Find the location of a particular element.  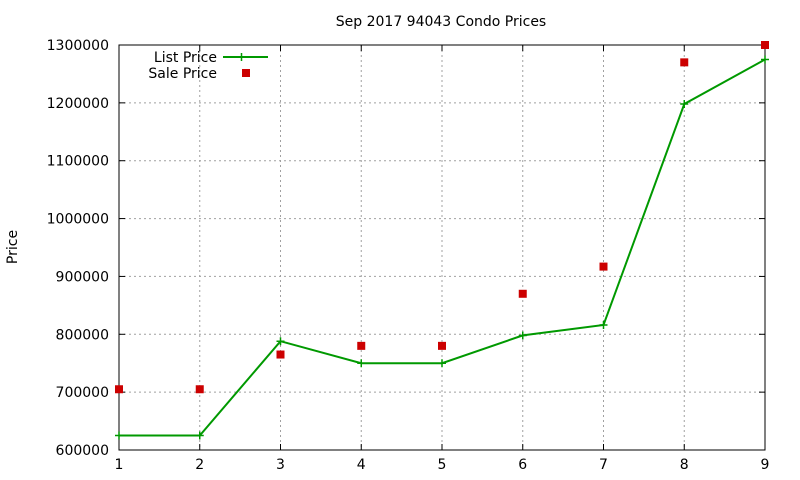

x-tick-label: 1 is located at coordinates (119, 465).